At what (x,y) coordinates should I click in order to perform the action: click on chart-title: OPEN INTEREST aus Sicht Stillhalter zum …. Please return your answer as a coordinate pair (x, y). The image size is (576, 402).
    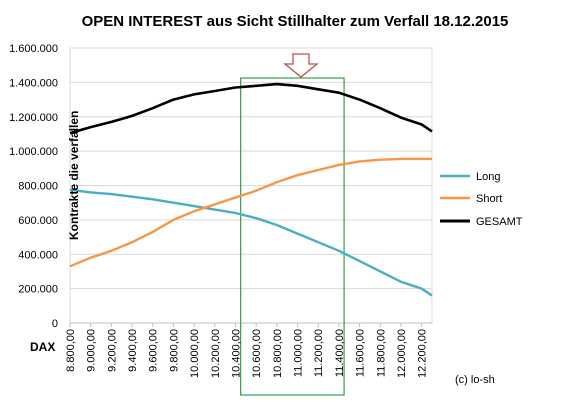
    Looking at the image, I should click on (295, 21).